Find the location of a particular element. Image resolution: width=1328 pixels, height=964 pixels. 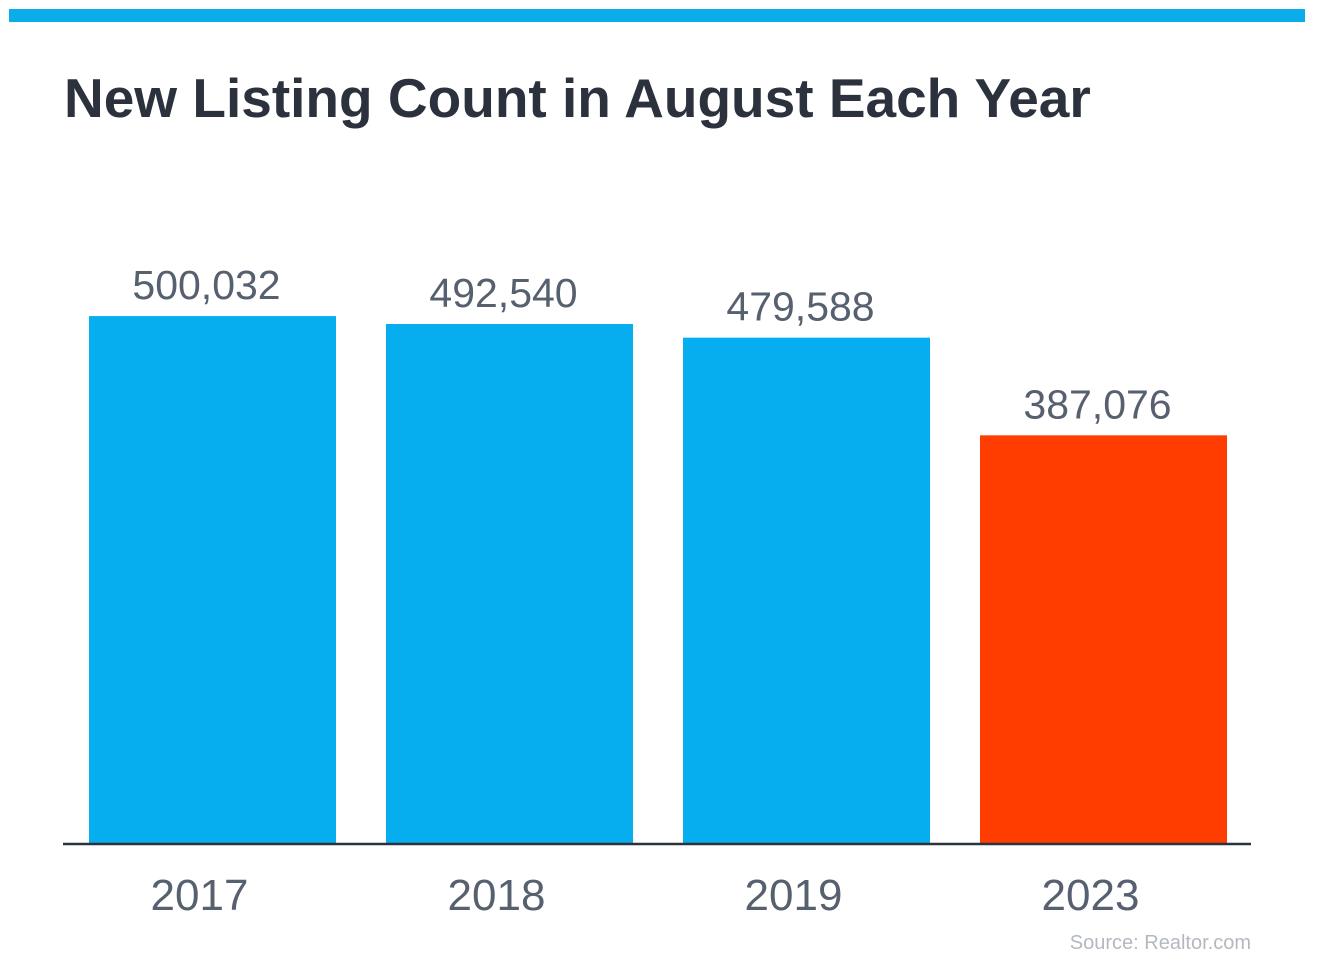

bar-2018 is located at coordinates (509, 583).